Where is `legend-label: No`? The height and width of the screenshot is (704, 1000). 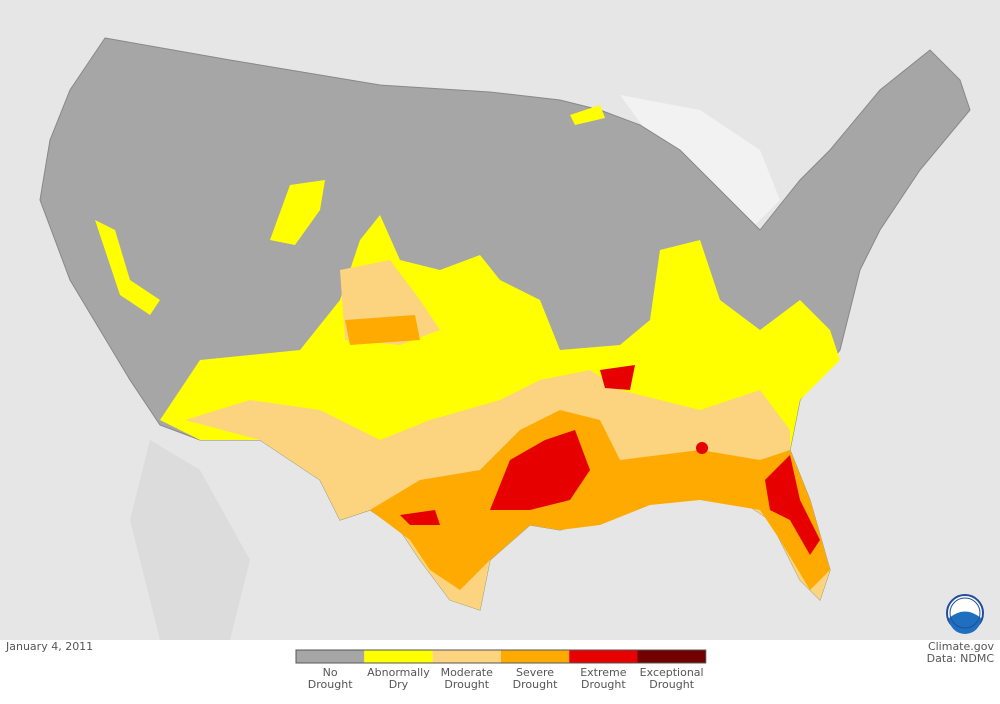
legend-label: No is located at coordinates (330, 672).